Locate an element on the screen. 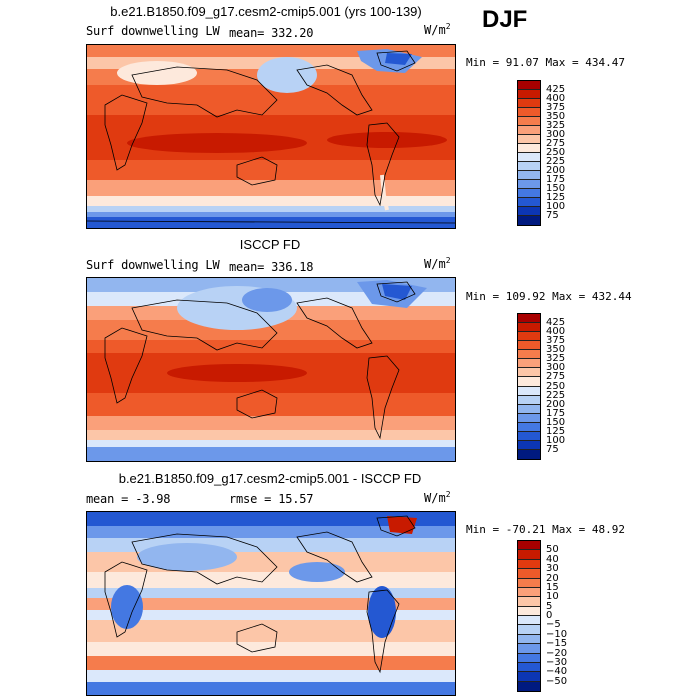 The width and height of the screenshot is (700, 700). panel-2-map is located at coordinates (271, 369).